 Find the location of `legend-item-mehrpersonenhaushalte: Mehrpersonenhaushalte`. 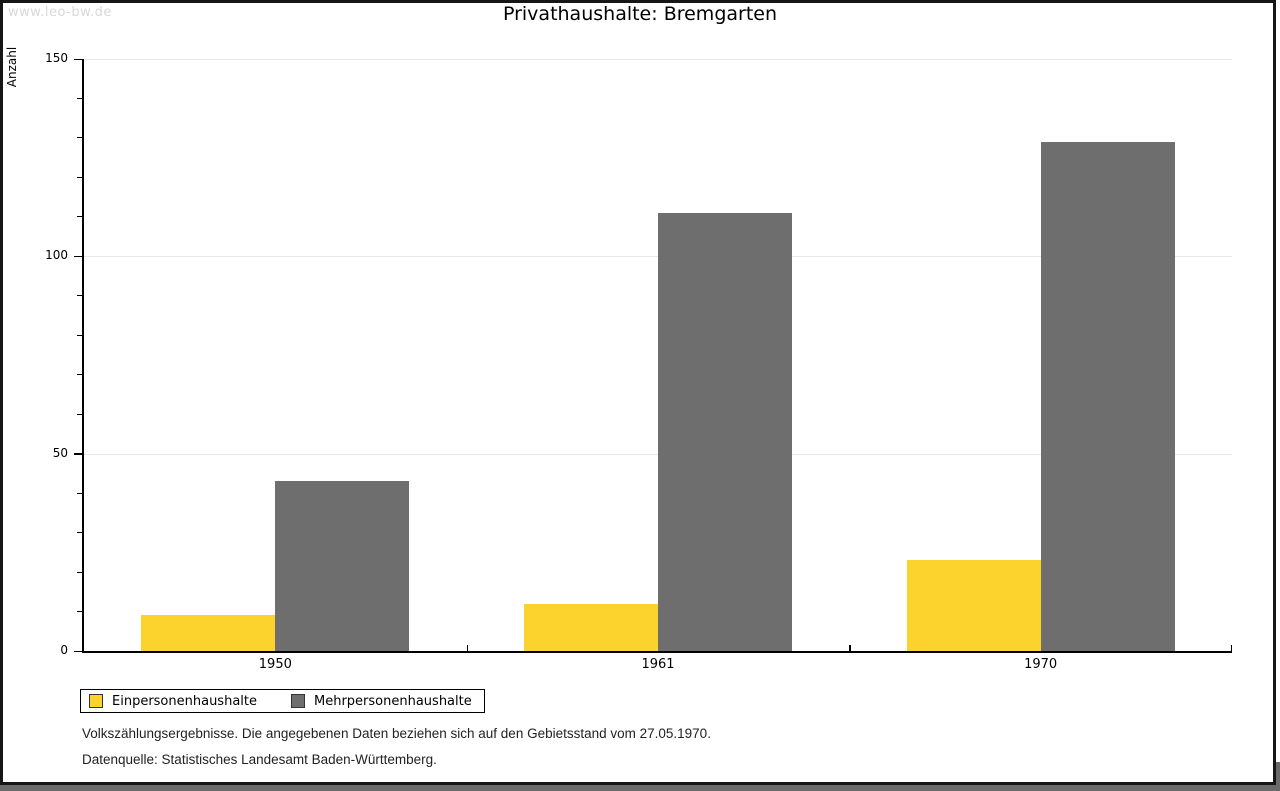

legend-item-mehrpersonenhaushalte: Mehrpersonenhaushalte is located at coordinates (381, 701).